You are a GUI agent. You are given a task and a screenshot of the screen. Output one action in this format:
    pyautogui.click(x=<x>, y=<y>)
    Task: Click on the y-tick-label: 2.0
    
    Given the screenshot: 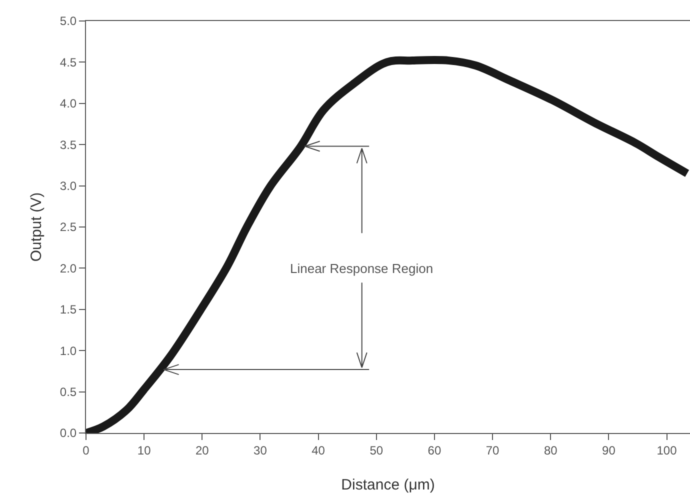 What is the action you would take?
    pyautogui.click(x=68, y=268)
    